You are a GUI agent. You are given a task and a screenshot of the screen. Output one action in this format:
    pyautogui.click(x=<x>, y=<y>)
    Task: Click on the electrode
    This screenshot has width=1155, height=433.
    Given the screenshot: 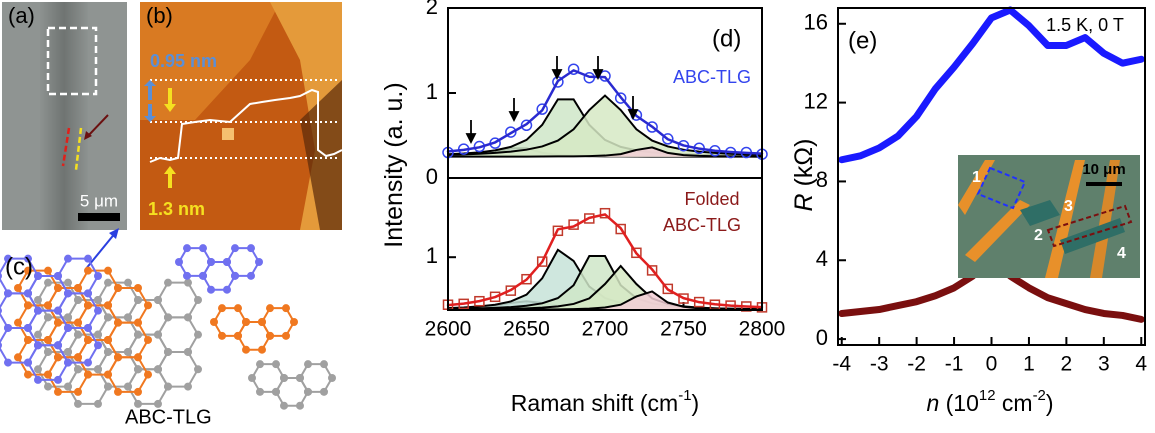 What is the action you would take?
    pyautogui.click(x=1065, y=219)
    